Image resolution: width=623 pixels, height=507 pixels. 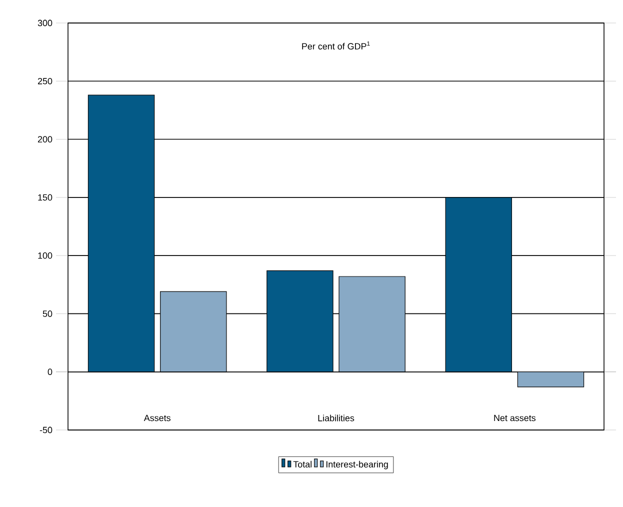 What do you see at coordinates (45, 197) in the screenshot?
I see `y-tick-label: 150` at bounding box center [45, 197].